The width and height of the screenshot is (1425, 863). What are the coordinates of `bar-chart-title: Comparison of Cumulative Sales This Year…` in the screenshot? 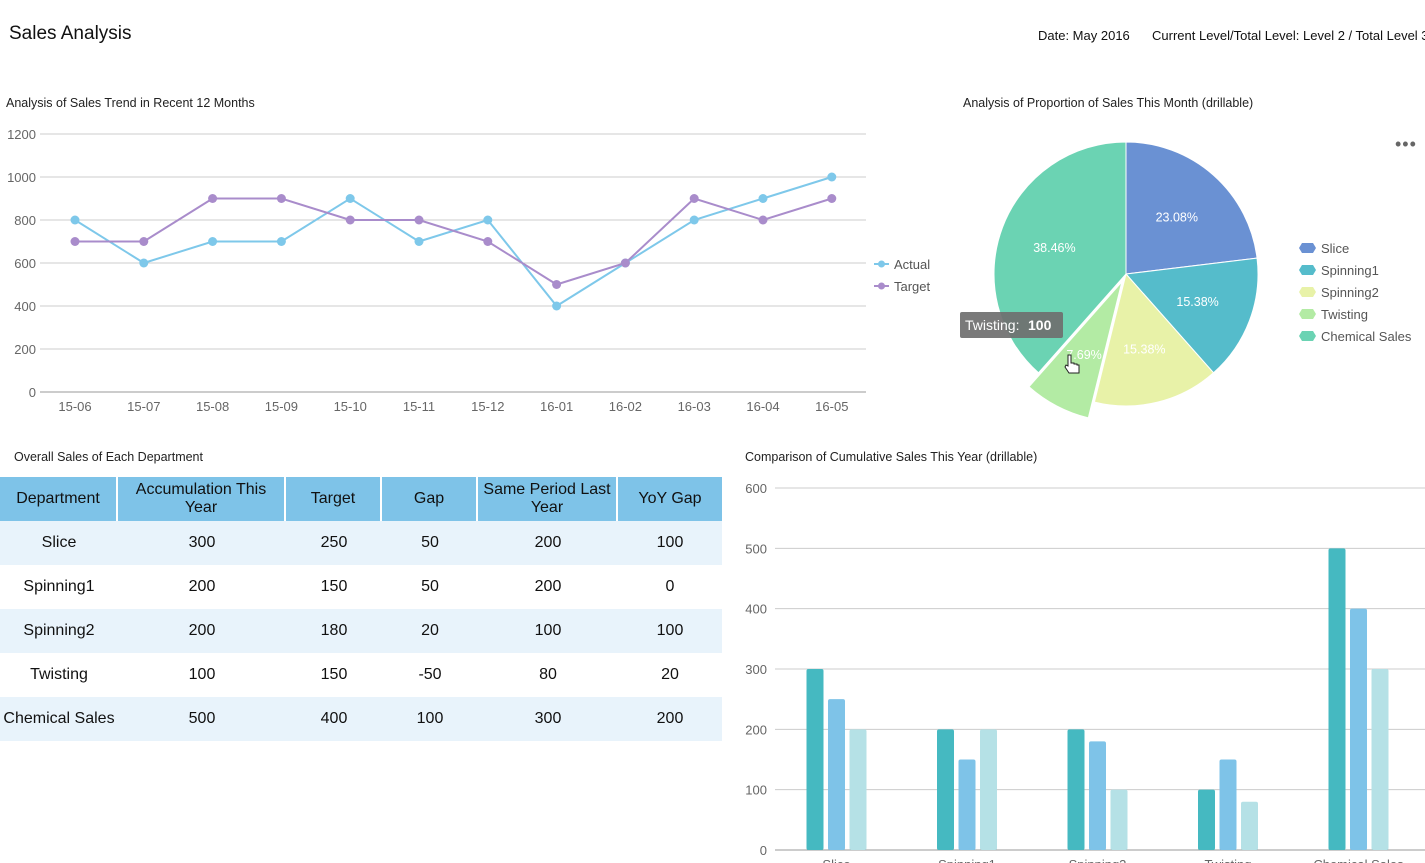 It's located at (891, 457).